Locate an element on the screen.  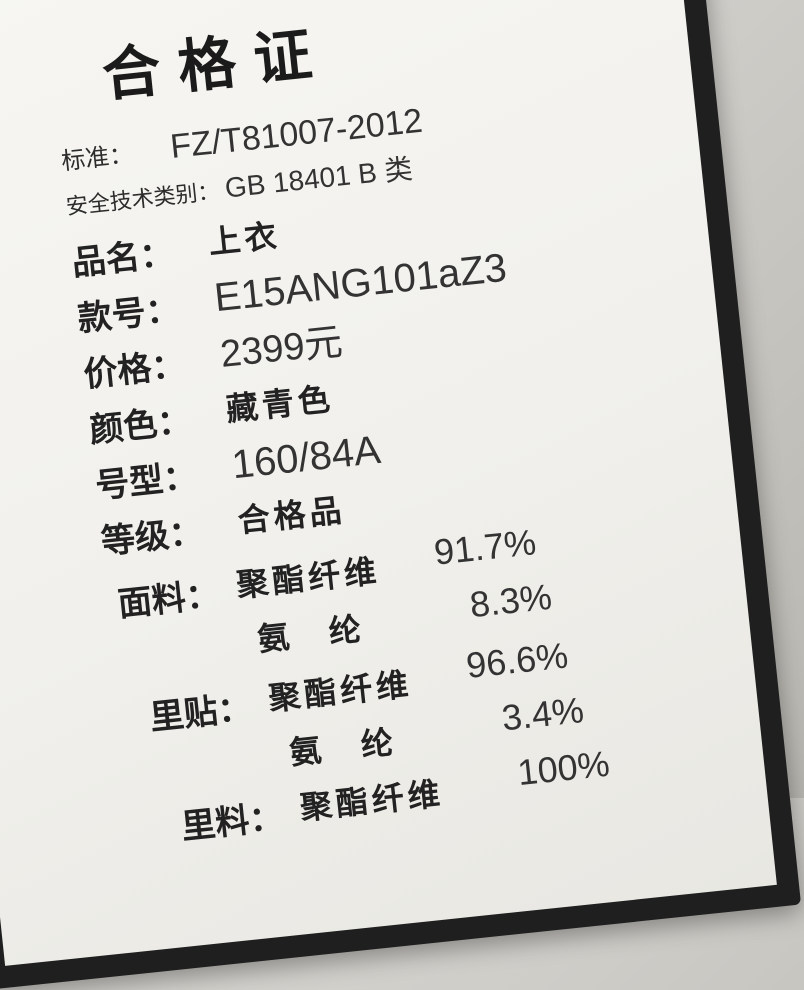
fabric-percent-1: 91.7% is located at coordinates (485, 547).